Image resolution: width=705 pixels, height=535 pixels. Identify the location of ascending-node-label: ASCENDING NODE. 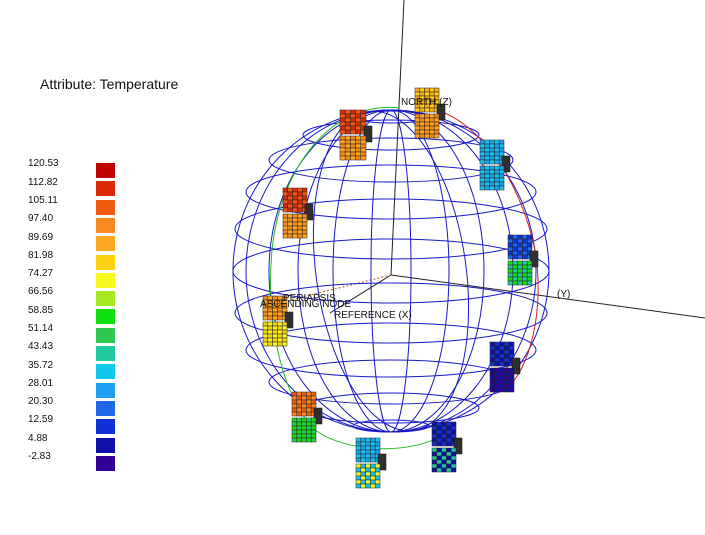
(305, 304).